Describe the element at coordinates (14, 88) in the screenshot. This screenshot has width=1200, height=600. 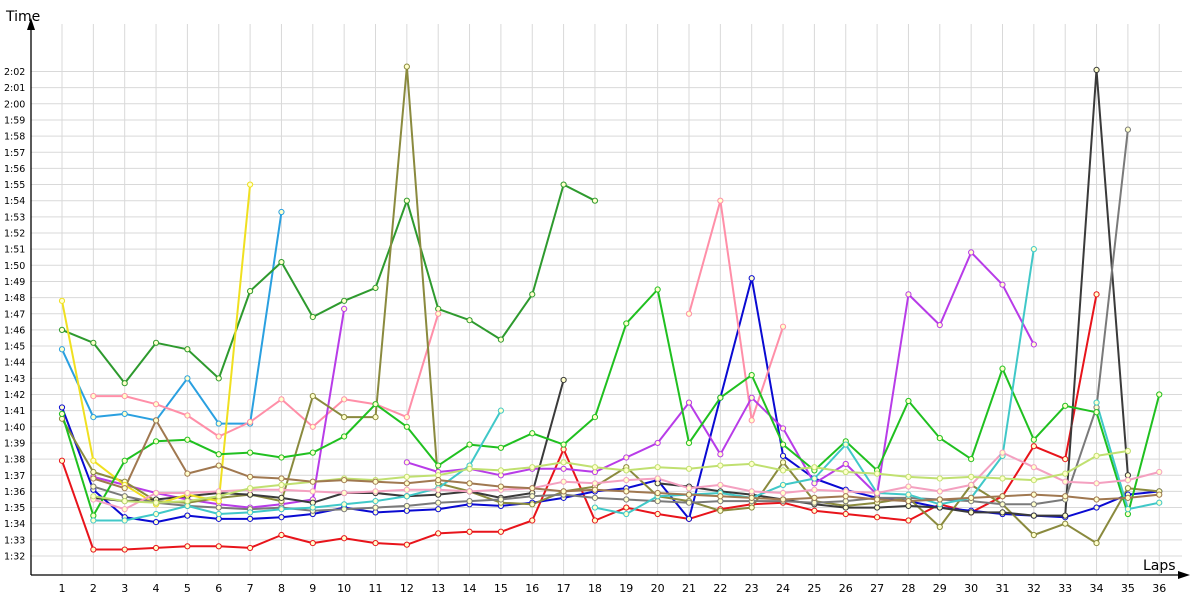
I see `y-tick-label: 2:01` at that location.